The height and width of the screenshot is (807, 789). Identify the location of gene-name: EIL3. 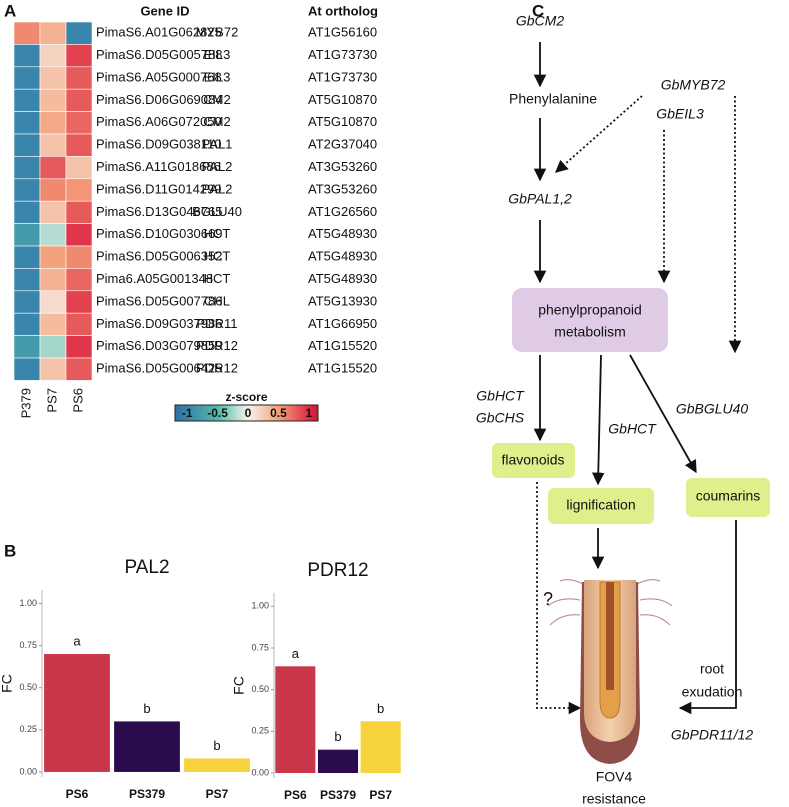
(217, 54).